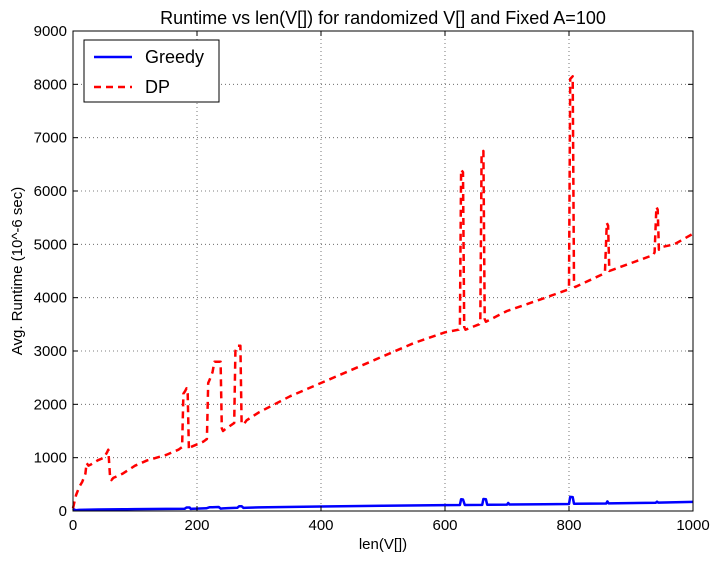 This screenshot has width=720, height=561. I want to click on y-tick-label: 3000, so click(50, 351).